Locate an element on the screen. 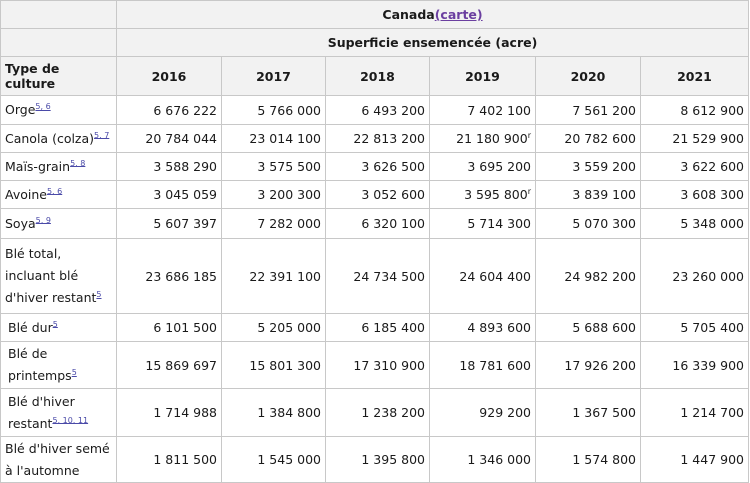 The image size is (750, 483). value-text: 1 811 500 is located at coordinates (185, 459).